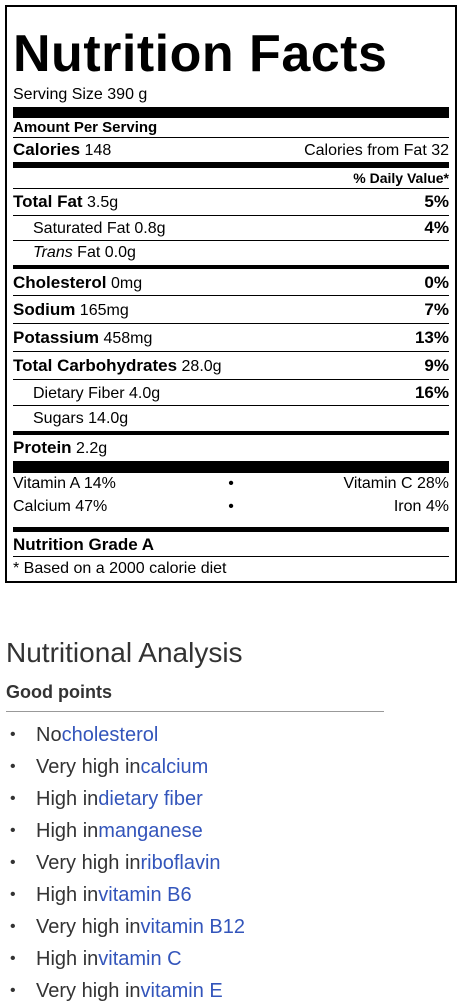  Describe the element at coordinates (195, 697) in the screenshot. I see `good-points-heading: Good points` at that location.